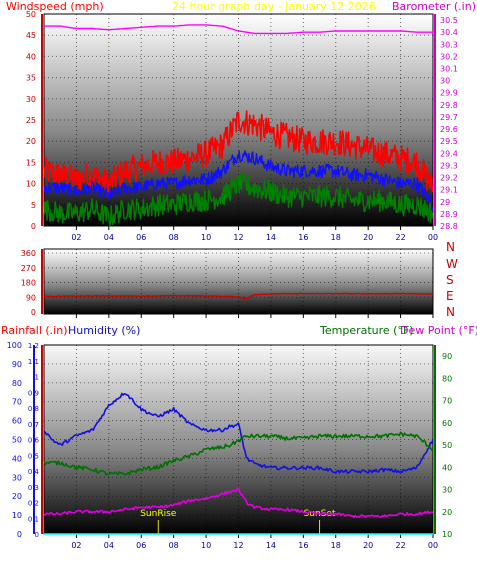 Image resolution: width=477 pixels, height=566 pixels. I want to click on windspeed-tick-label: 25, so click(31, 120).